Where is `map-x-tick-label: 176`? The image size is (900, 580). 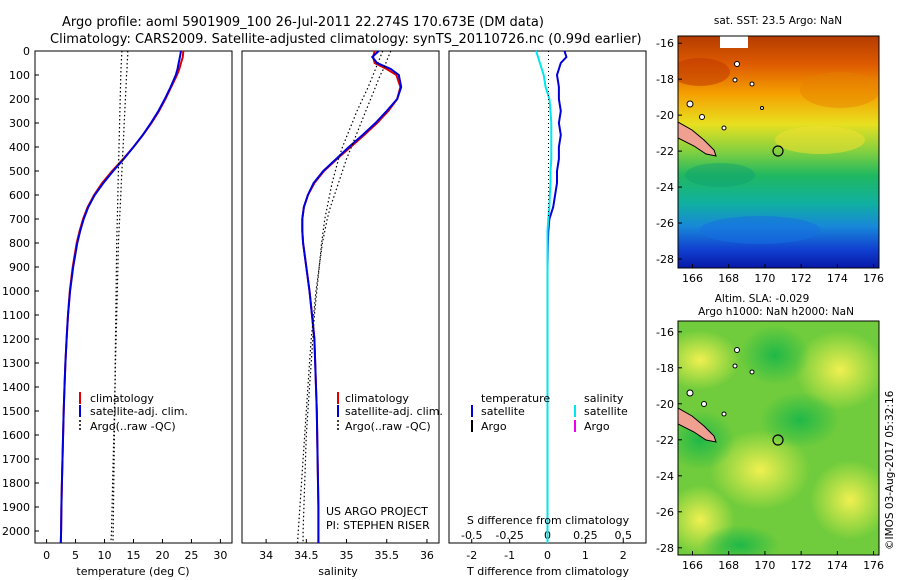
map-x-tick-label: 176 is located at coordinates (873, 565).